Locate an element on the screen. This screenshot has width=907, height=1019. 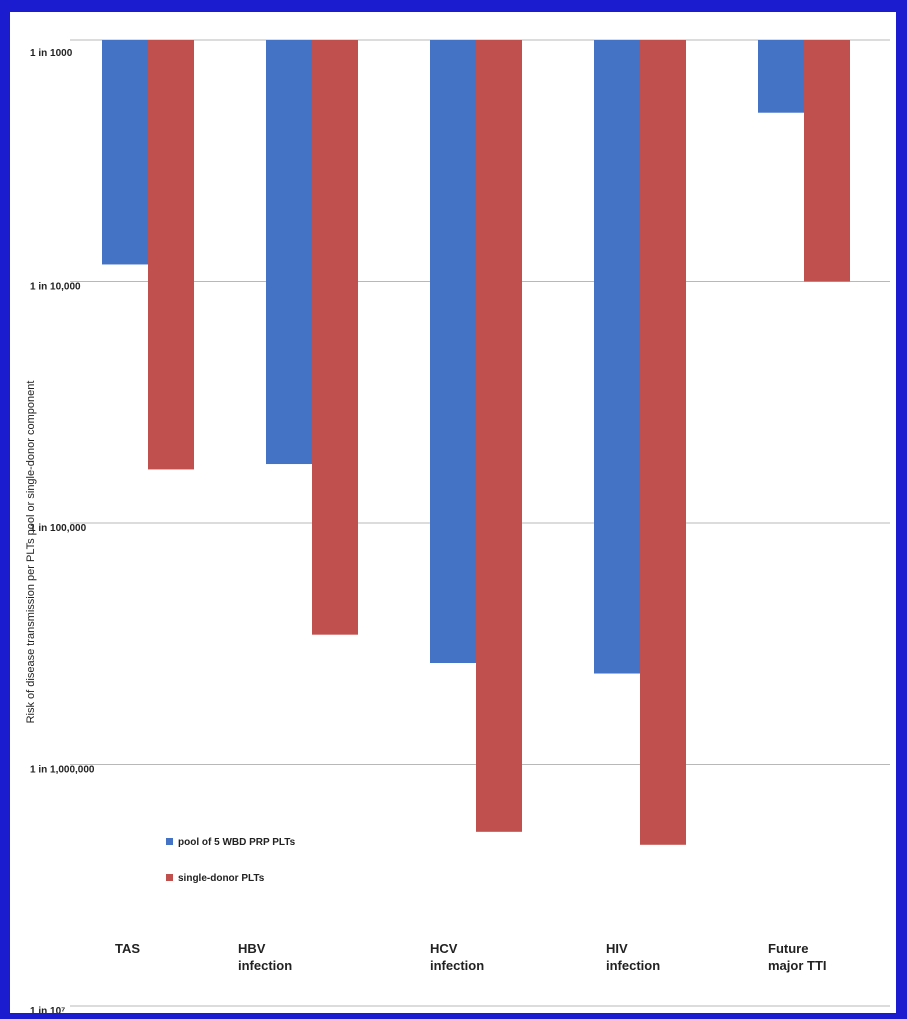
category-label: HIV is located at coordinates (617, 948).